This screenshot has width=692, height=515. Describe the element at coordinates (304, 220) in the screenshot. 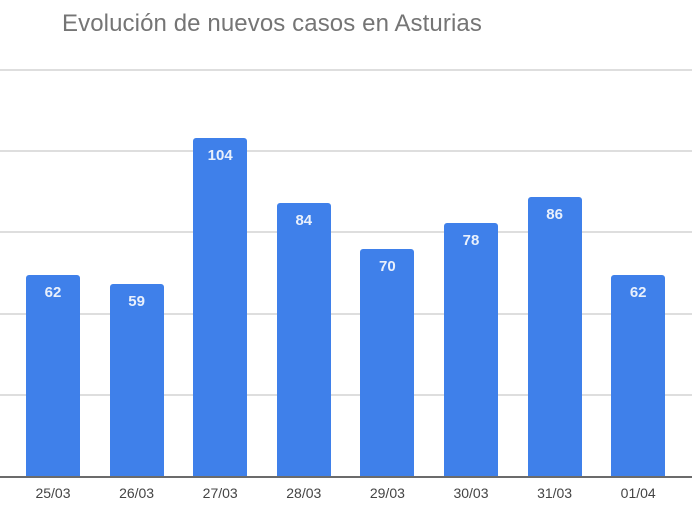

I see `bar-value-label: 84` at that location.